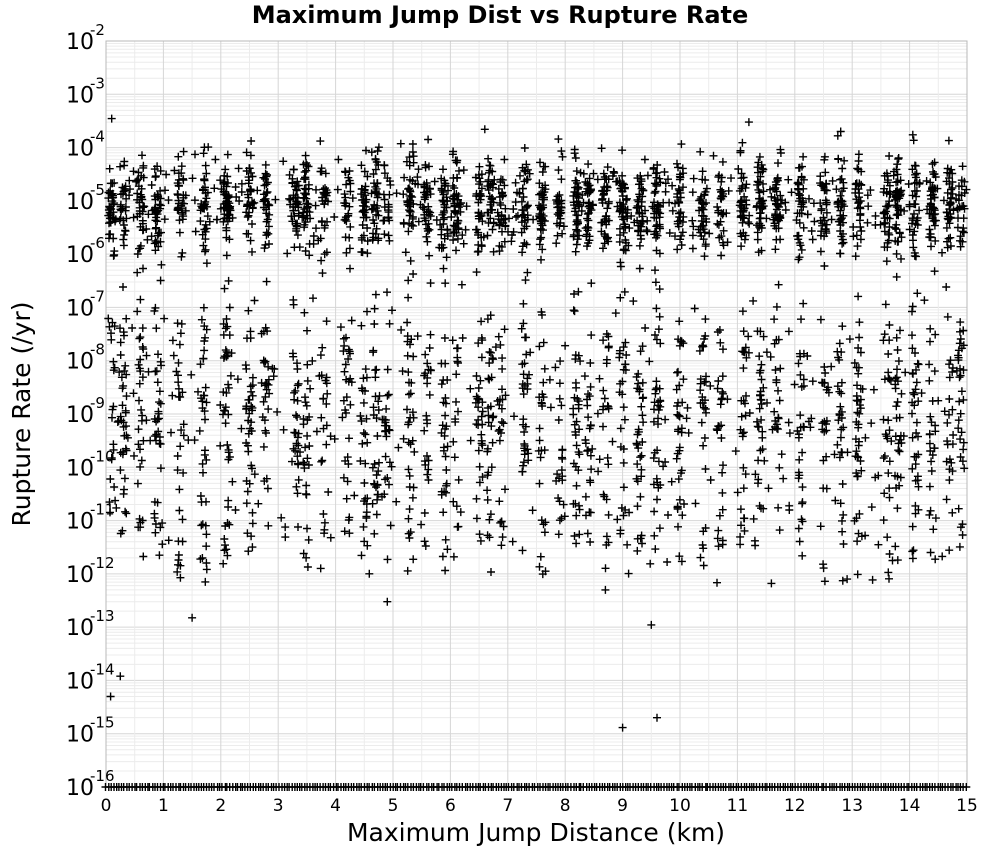 The width and height of the screenshot is (1000, 850). Describe the element at coordinates (795, 806) in the screenshot. I see `x-tick-label: 12` at that location.